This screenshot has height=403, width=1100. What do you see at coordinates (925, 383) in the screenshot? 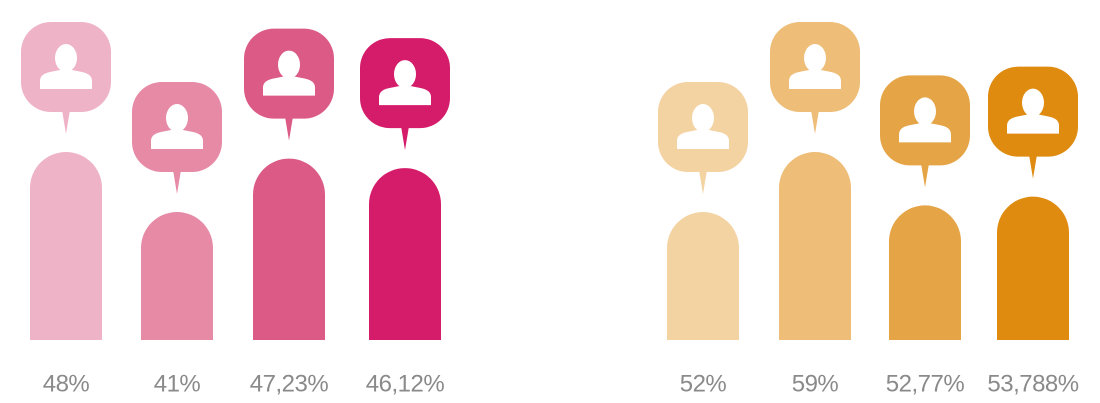
I see `value-label: 52,77%` at bounding box center [925, 383].